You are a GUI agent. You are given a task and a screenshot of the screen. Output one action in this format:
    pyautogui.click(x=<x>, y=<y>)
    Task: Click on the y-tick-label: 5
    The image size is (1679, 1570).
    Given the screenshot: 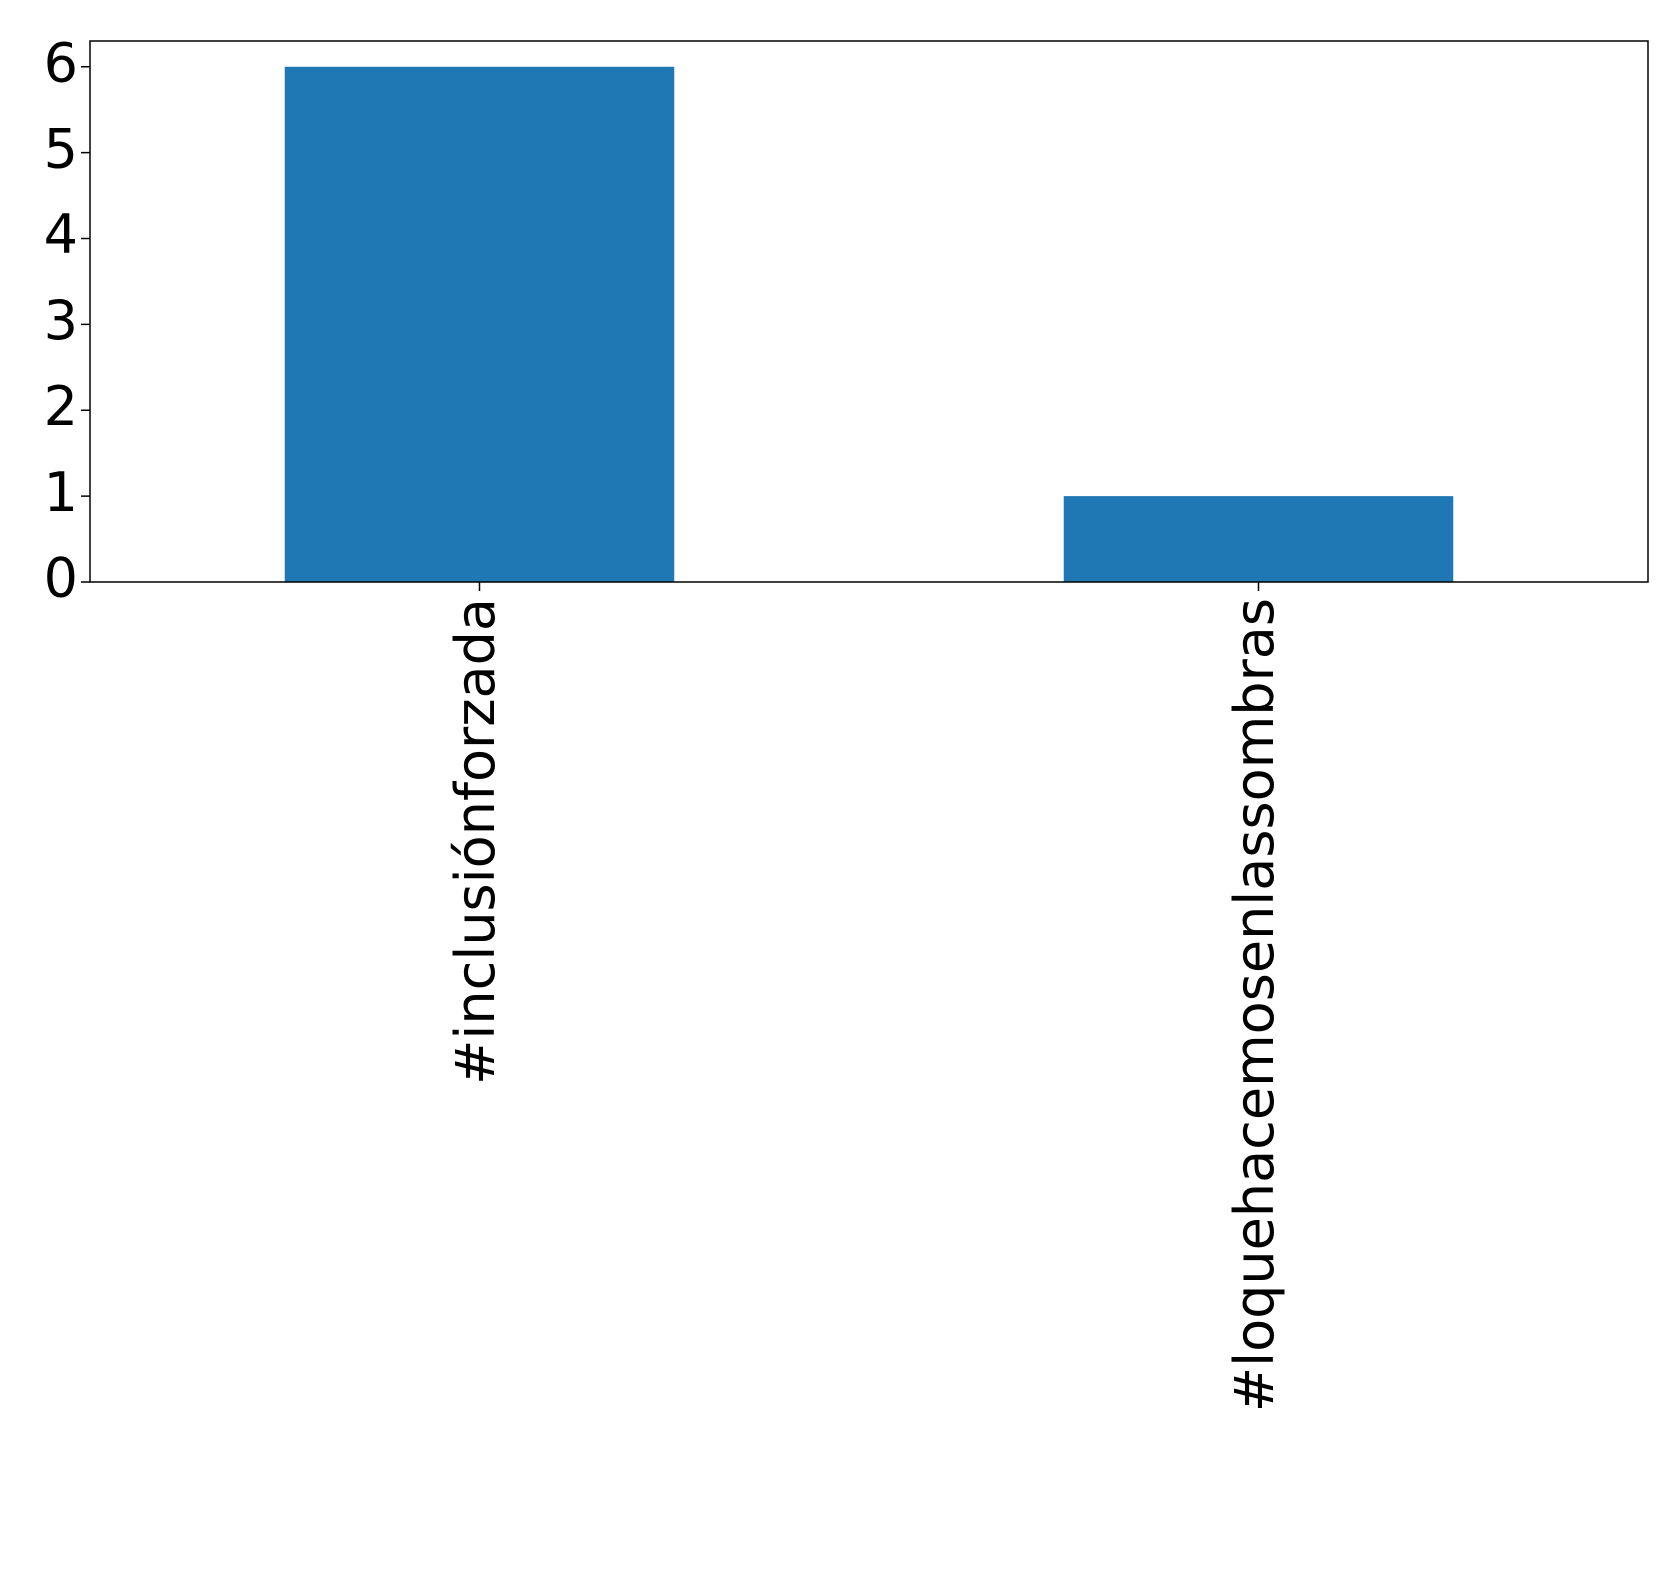 What is the action you would take?
    pyautogui.click(x=61, y=148)
    